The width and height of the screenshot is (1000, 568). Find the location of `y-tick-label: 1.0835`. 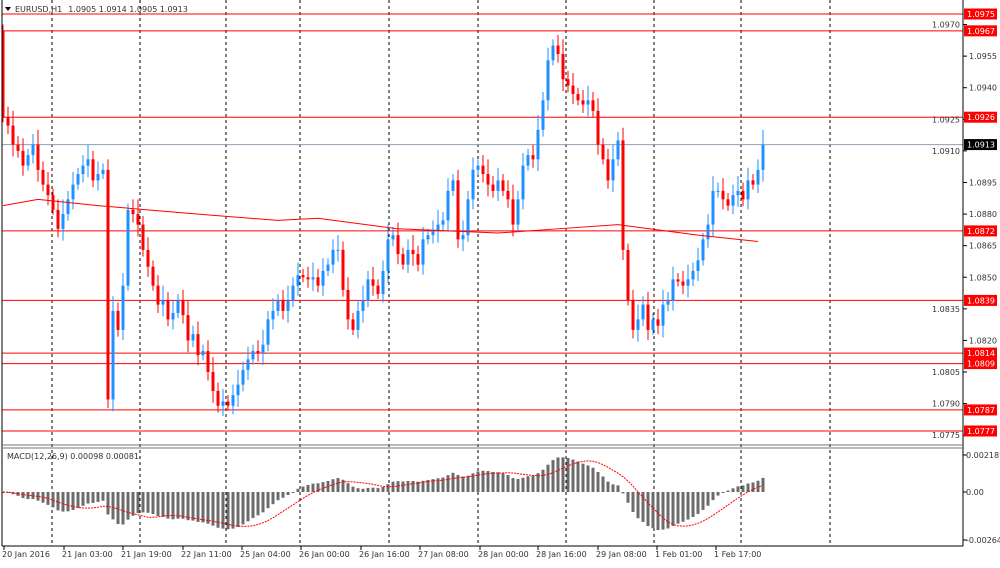

y-tick-label: 1.0835 is located at coordinates (946, 309).